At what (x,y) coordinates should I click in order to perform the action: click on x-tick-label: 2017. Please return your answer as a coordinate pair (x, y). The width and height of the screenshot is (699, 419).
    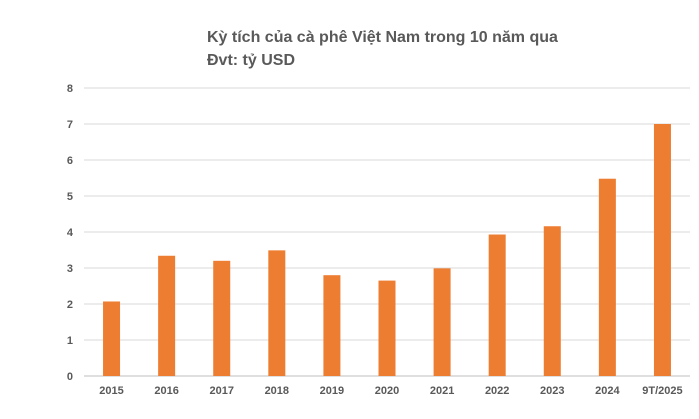
    Looking at the image, I should click on (221, 391).